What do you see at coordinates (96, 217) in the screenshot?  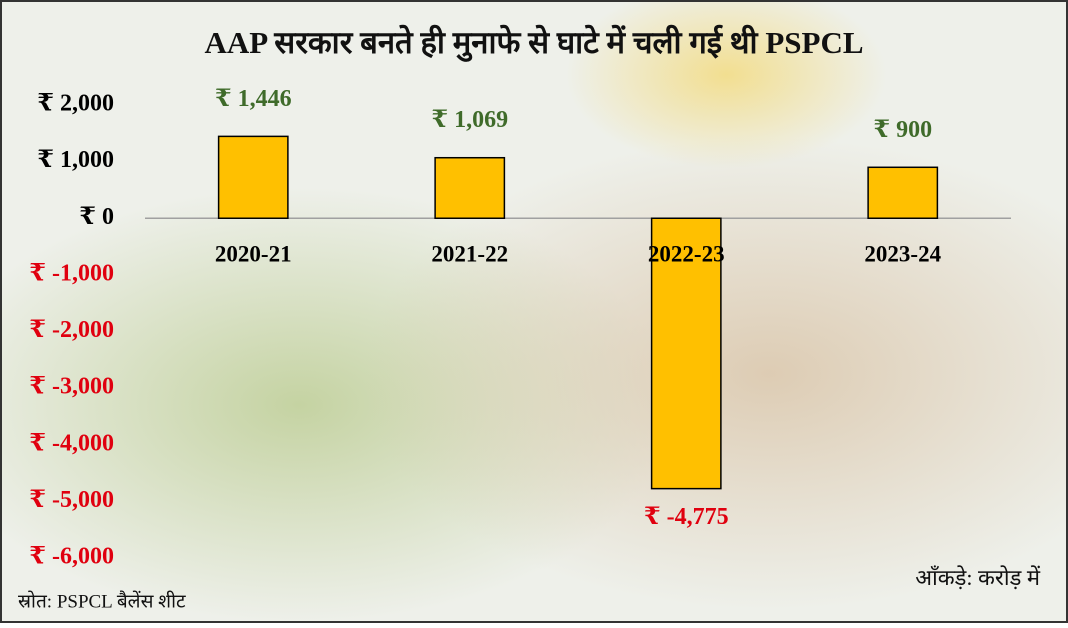 I see `y-tick-label: ₹ 0` at bounding box center [96, 217].